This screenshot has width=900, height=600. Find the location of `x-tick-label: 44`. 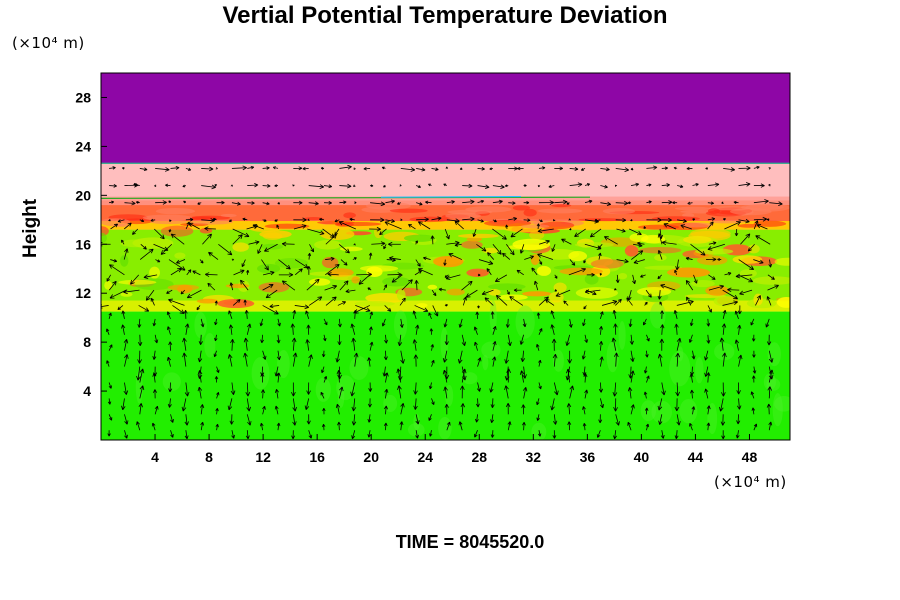

x-tick-label: 44 is located at coordinates (696, 457).